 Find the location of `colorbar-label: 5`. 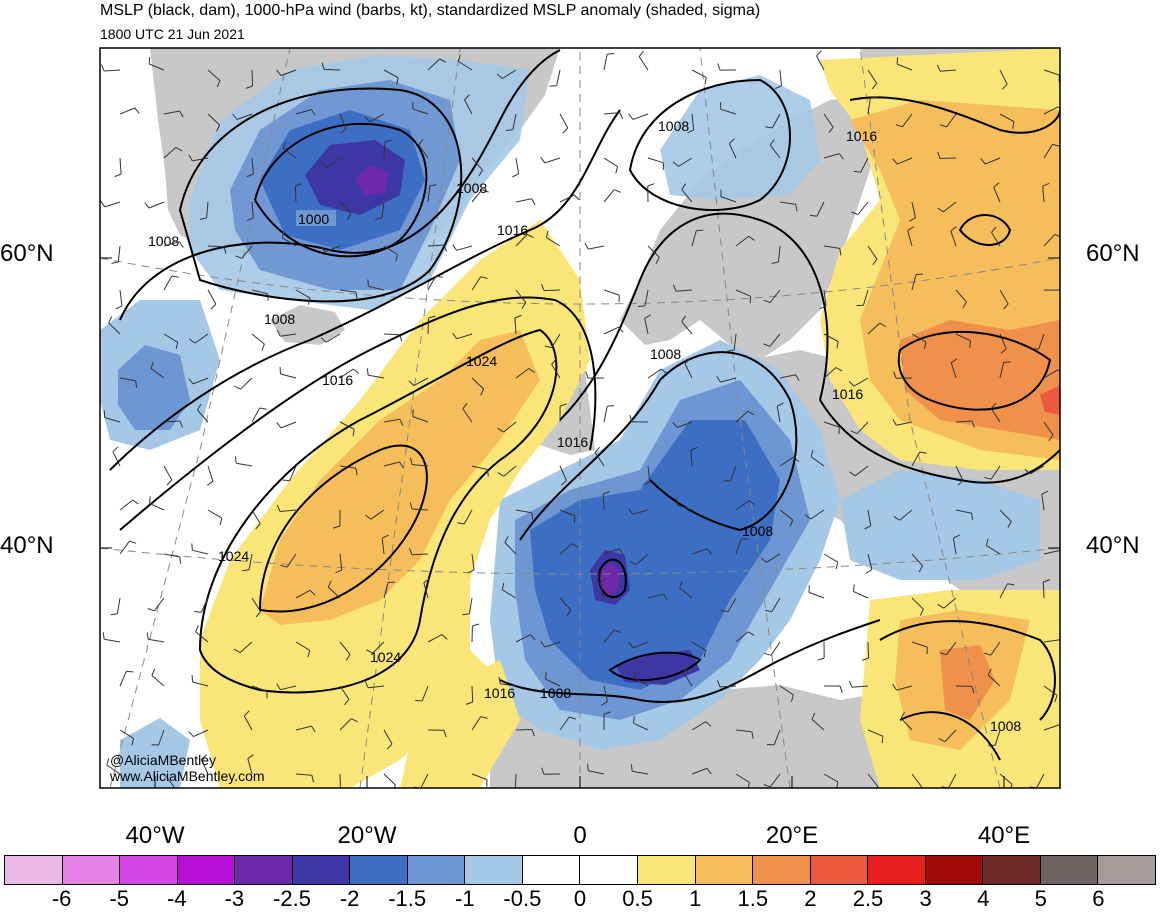

colorbar-label: 5 is located at coordinates (1040, 898).